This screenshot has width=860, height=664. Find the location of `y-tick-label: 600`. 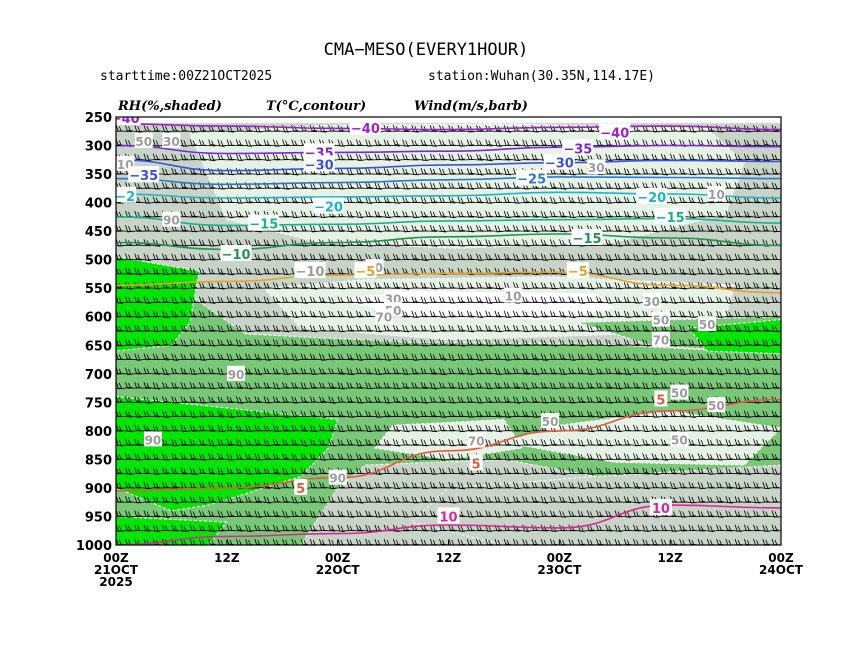

y-tick-label: 600 is located at coordinates (98, 318).